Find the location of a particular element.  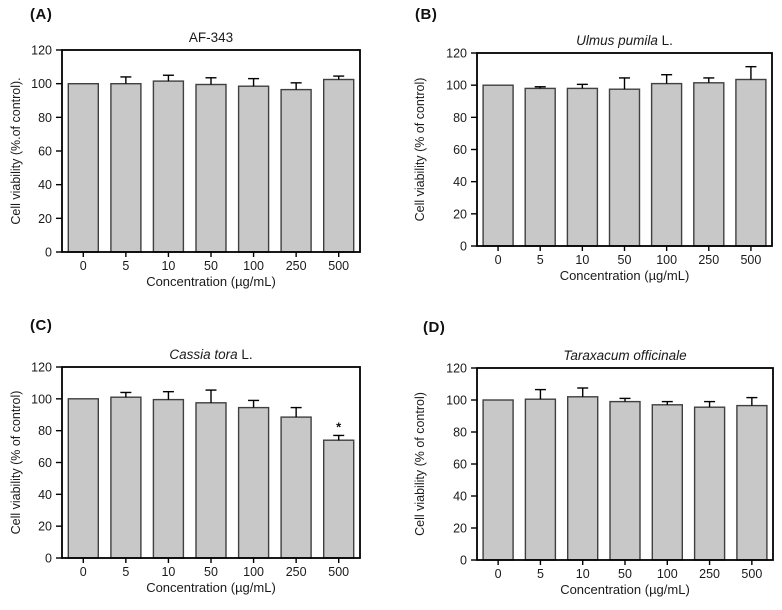

chart-title: Ulmus pumila L. is located at coordinates (624, 40).